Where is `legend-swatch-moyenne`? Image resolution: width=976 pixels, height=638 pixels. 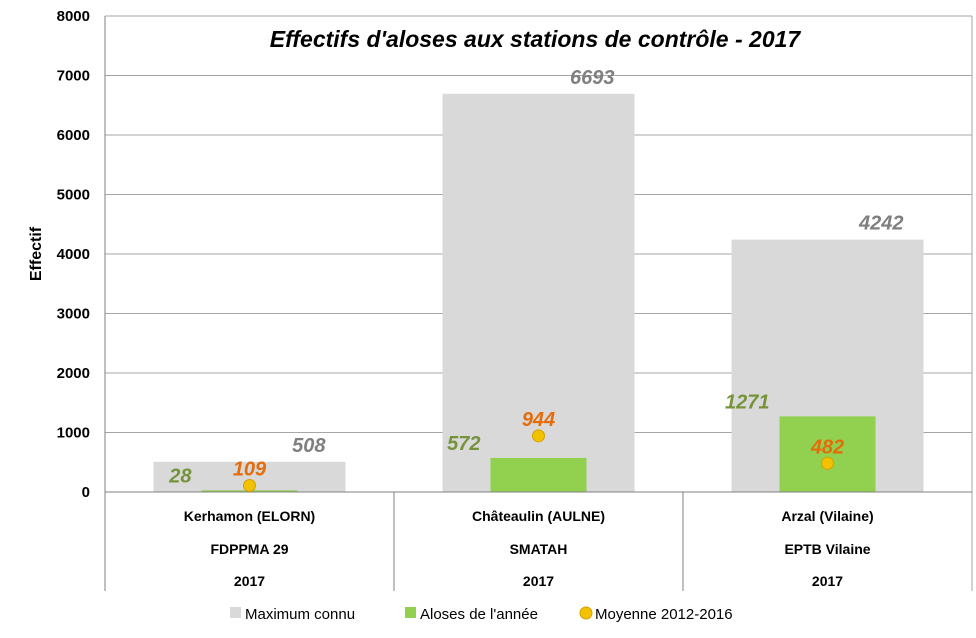 legend-swatch-moyenne is located at coordinates (586, 613).